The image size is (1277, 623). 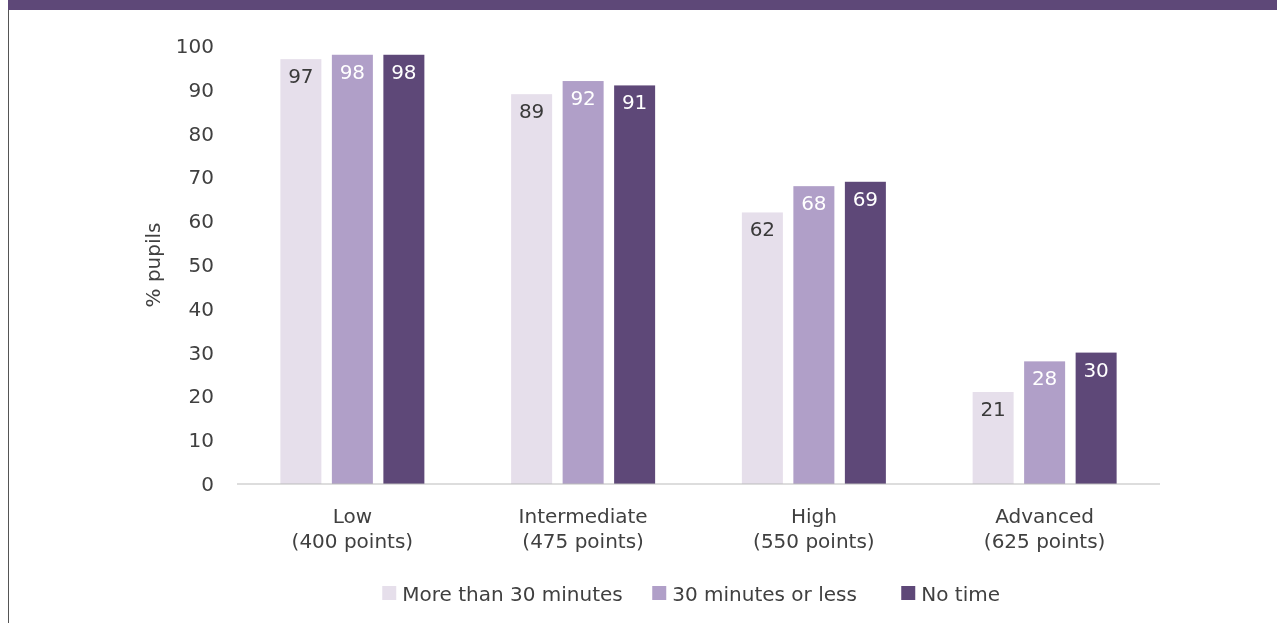 I want to click on data-label: 91, so click(x=634, y=102).